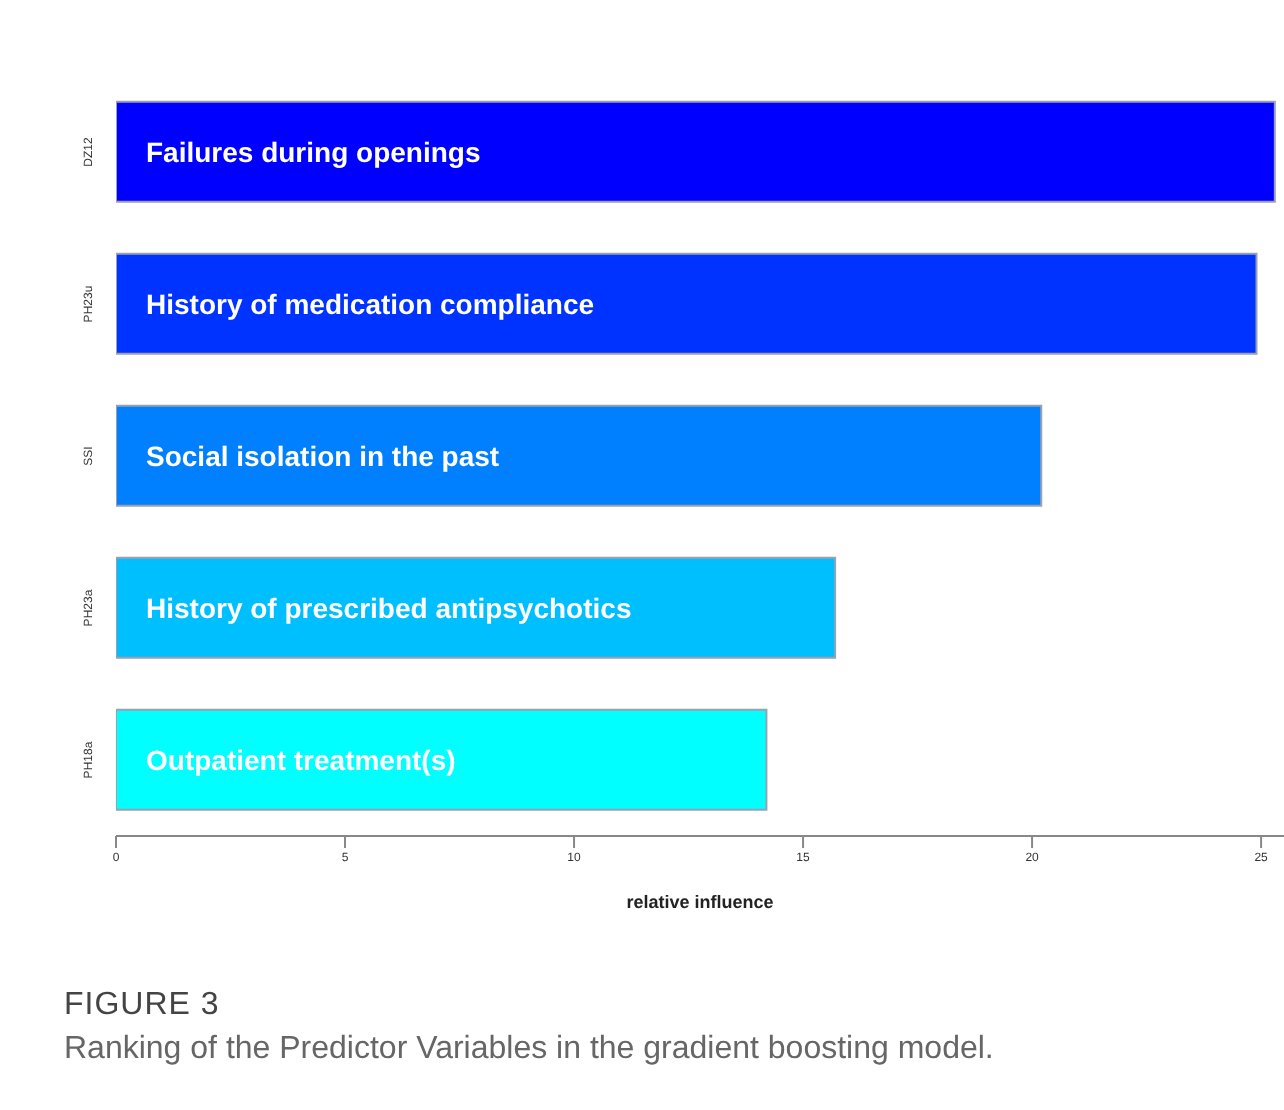 The image size is (1284, 1110). I want to click on text: FIGURE 3, so click(143, 1006).